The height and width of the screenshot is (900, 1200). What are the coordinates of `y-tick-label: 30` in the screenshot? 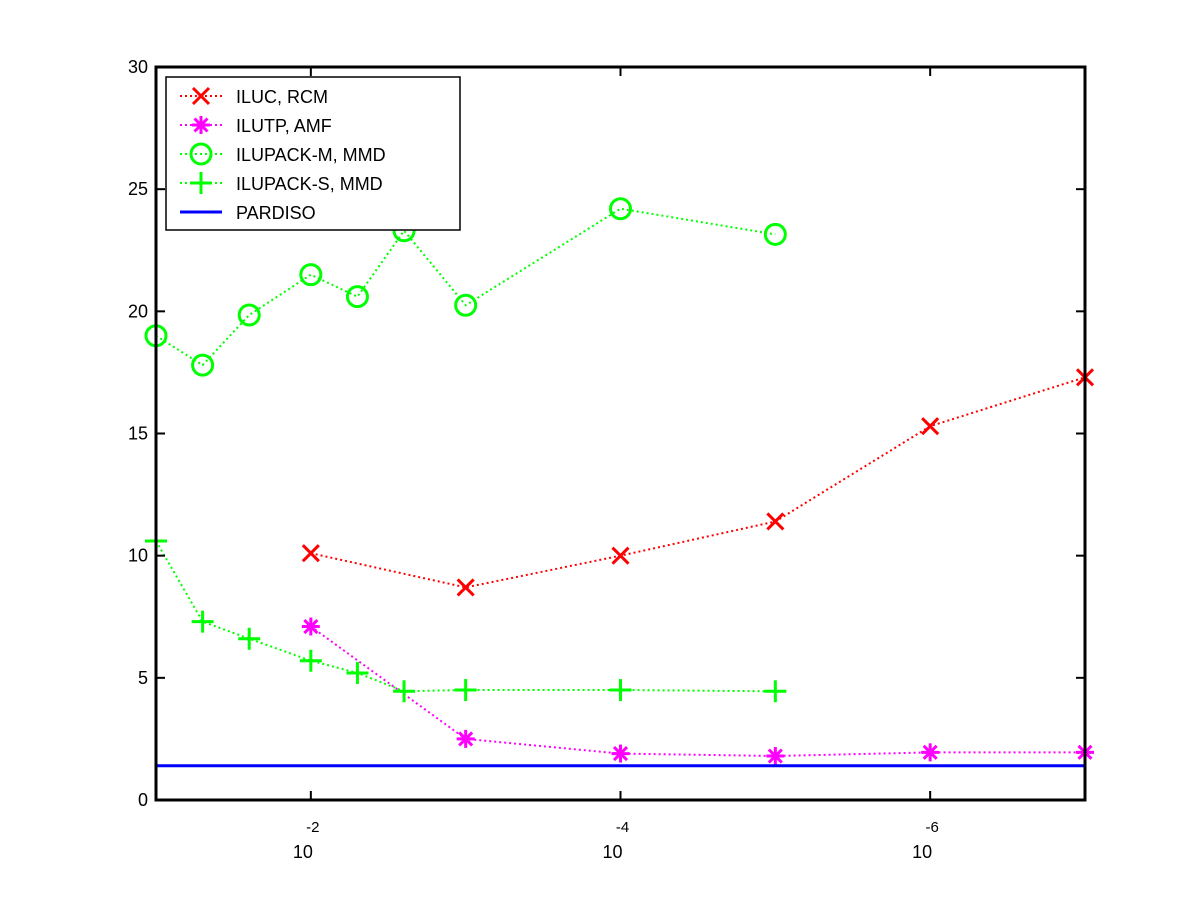 It's located at (138, 67).